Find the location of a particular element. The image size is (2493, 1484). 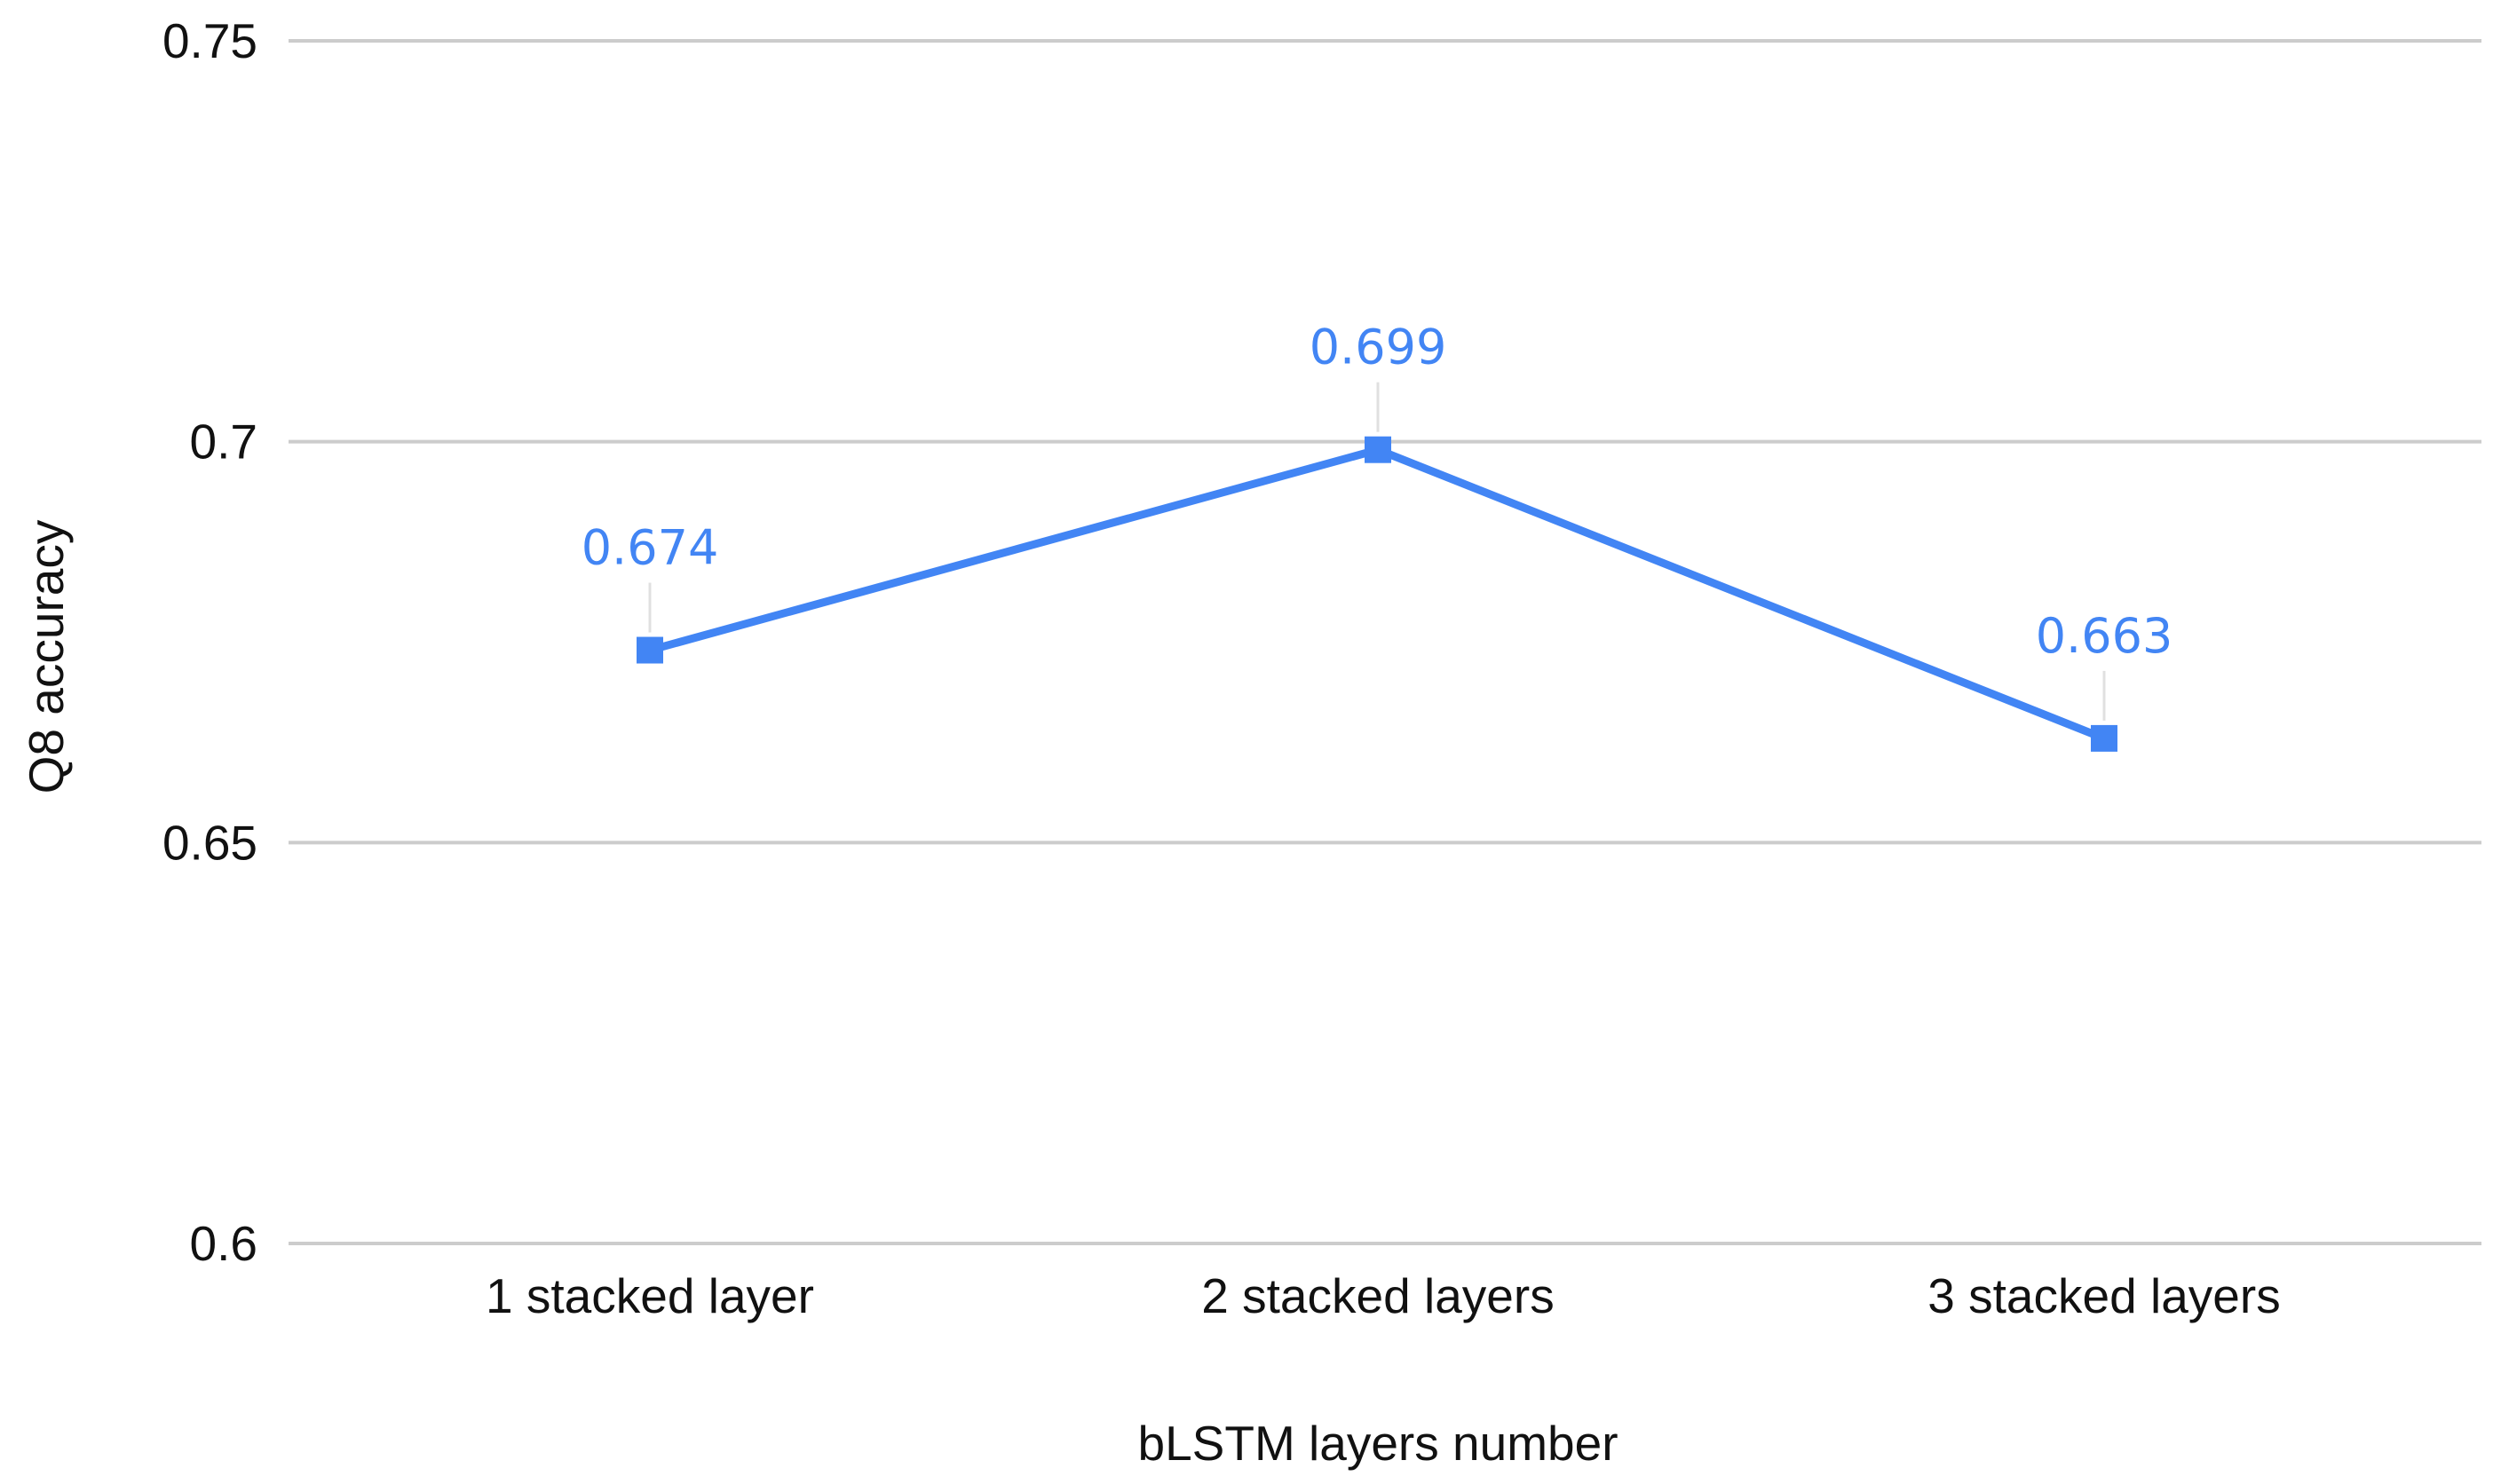

data-label: 0.699 is located at coordinates (1378, 348).